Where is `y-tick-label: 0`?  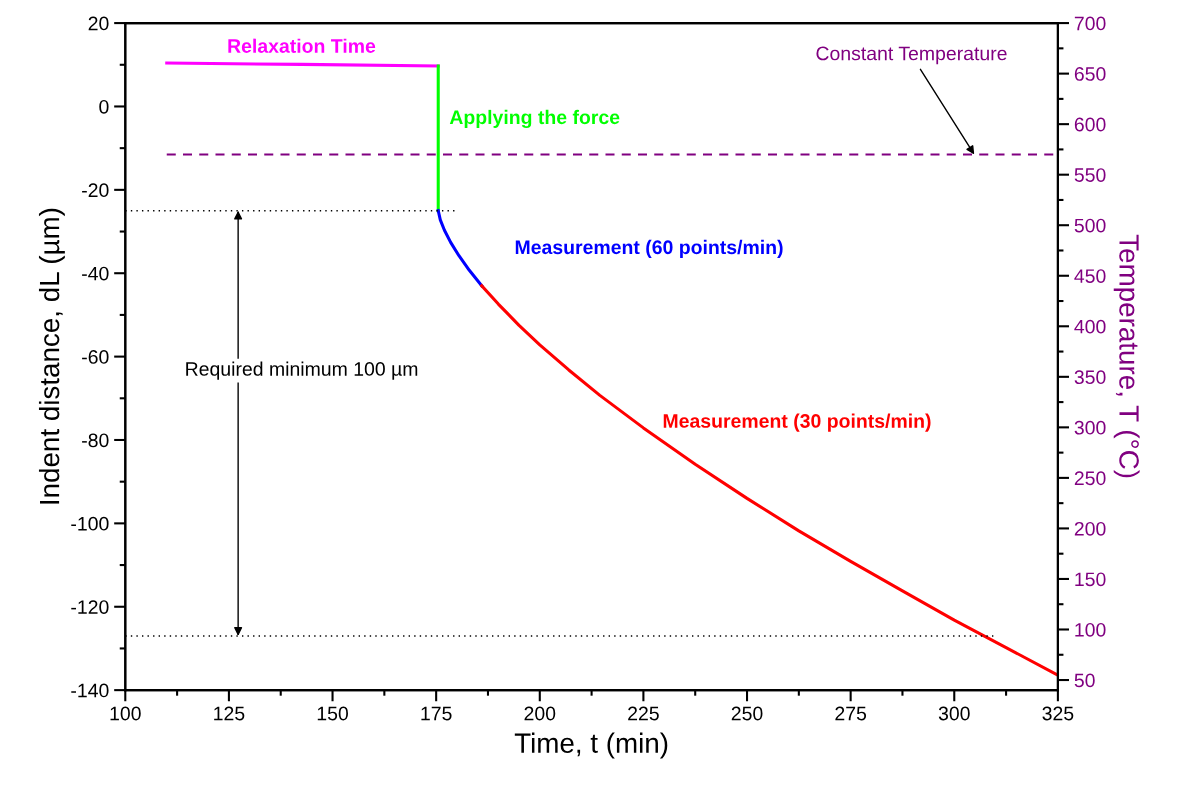
y-tick-label: 0 is located at coordinates (104, 106).